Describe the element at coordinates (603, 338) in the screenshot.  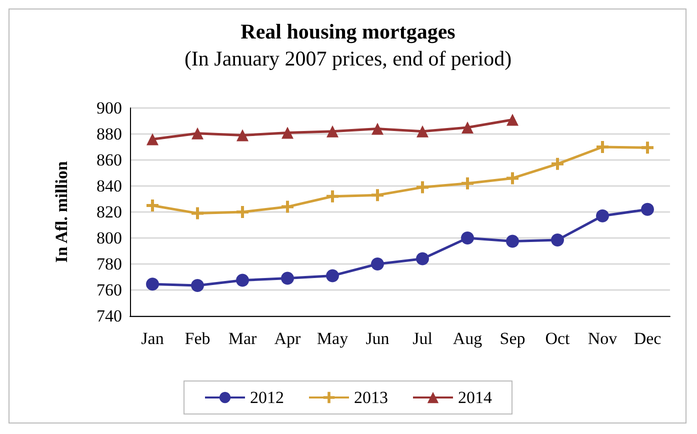
I see `x-tick-label: Nov` at that location.